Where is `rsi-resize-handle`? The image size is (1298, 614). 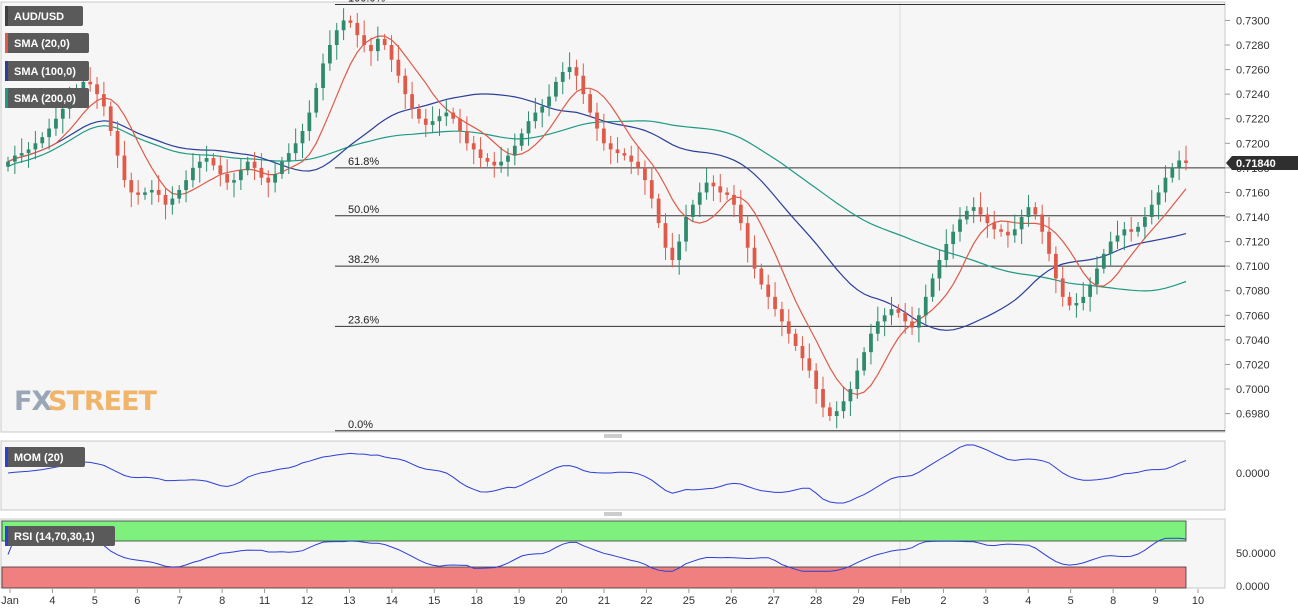 rsi-resize-handle is located at coordinates (613, 514).